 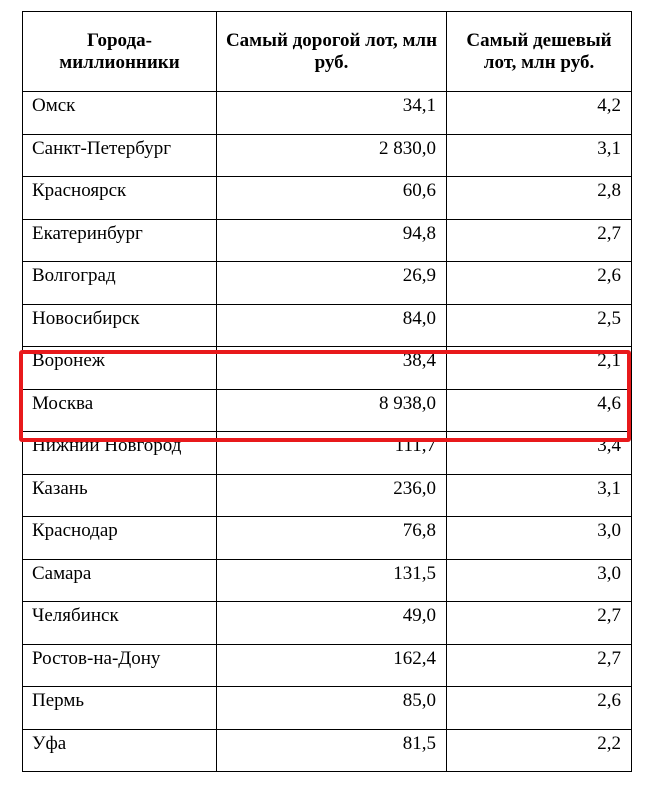 What do you see at coordinates (331, 368) in the screenshot?
I see `max-lot-cell: 38,4` at bounding box center [331, 368].